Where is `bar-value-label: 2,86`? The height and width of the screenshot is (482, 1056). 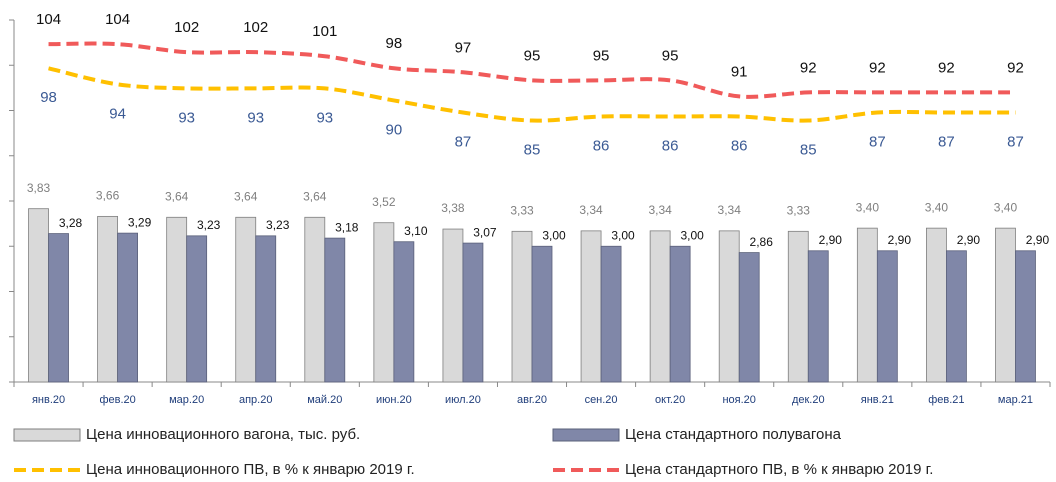
bar-value-label: 2,86 is located at coordinates (762, 242).